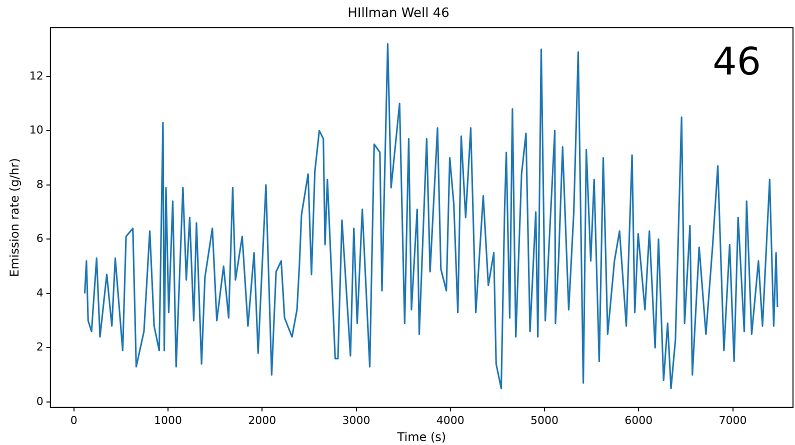 This screenshot has width=795, height=445. I want to click on y-tick-label: 6, so click(40, 239).